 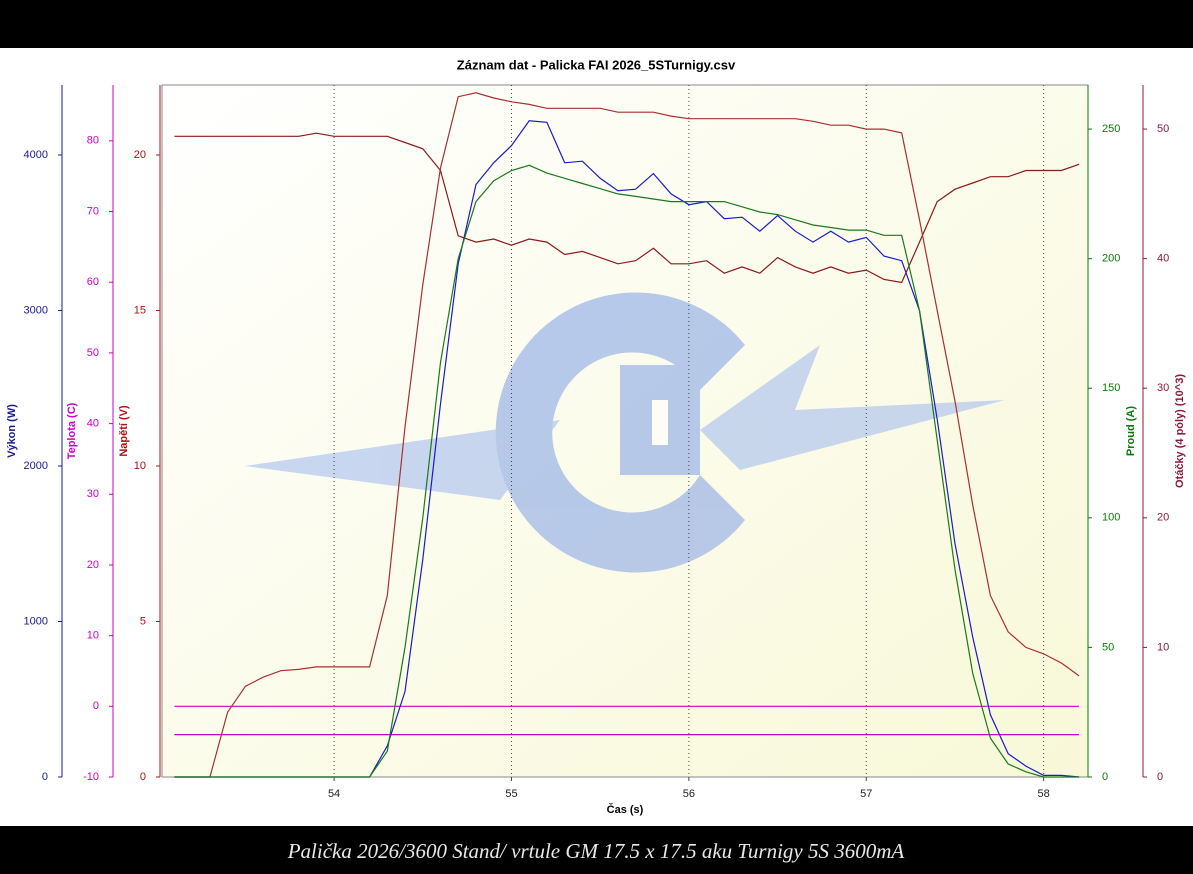 I want to click on bottom-bar, so click(x=596, y=850).